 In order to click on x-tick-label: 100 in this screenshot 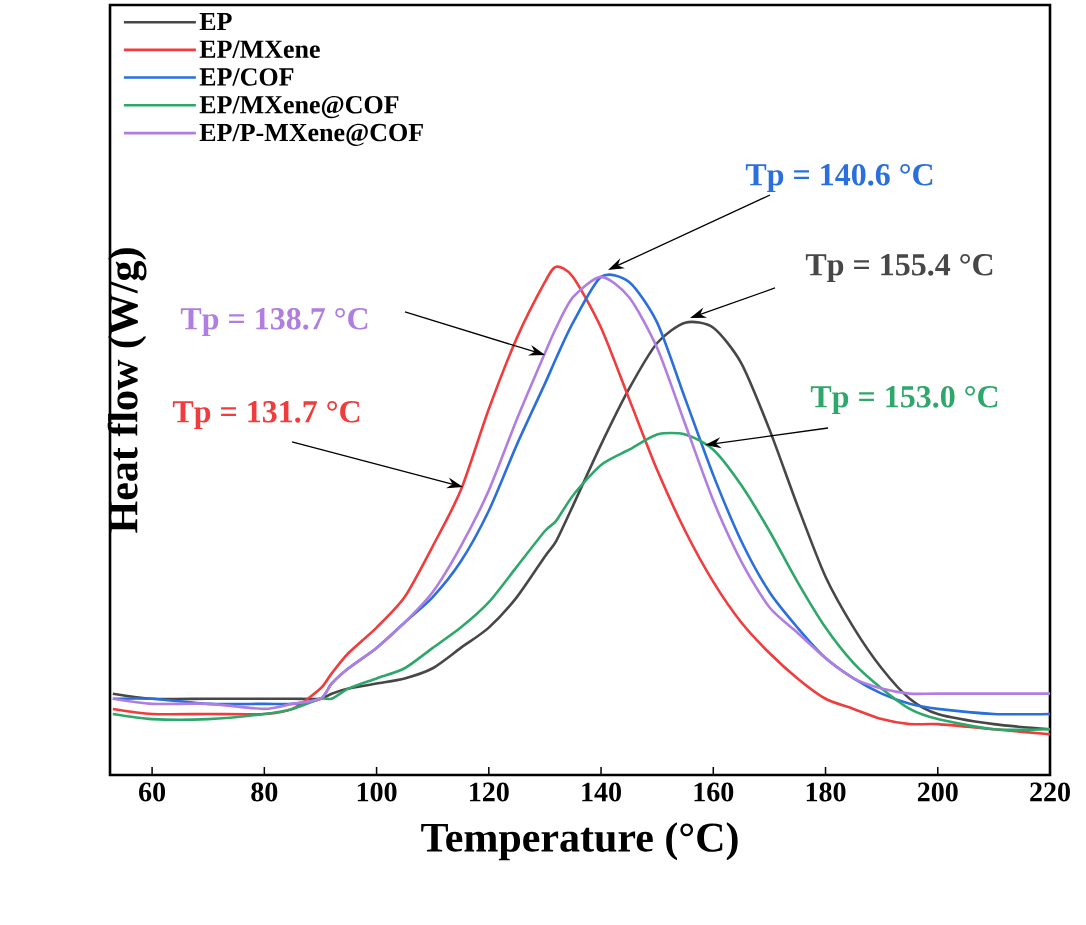, I will do `click(377, 792)`.